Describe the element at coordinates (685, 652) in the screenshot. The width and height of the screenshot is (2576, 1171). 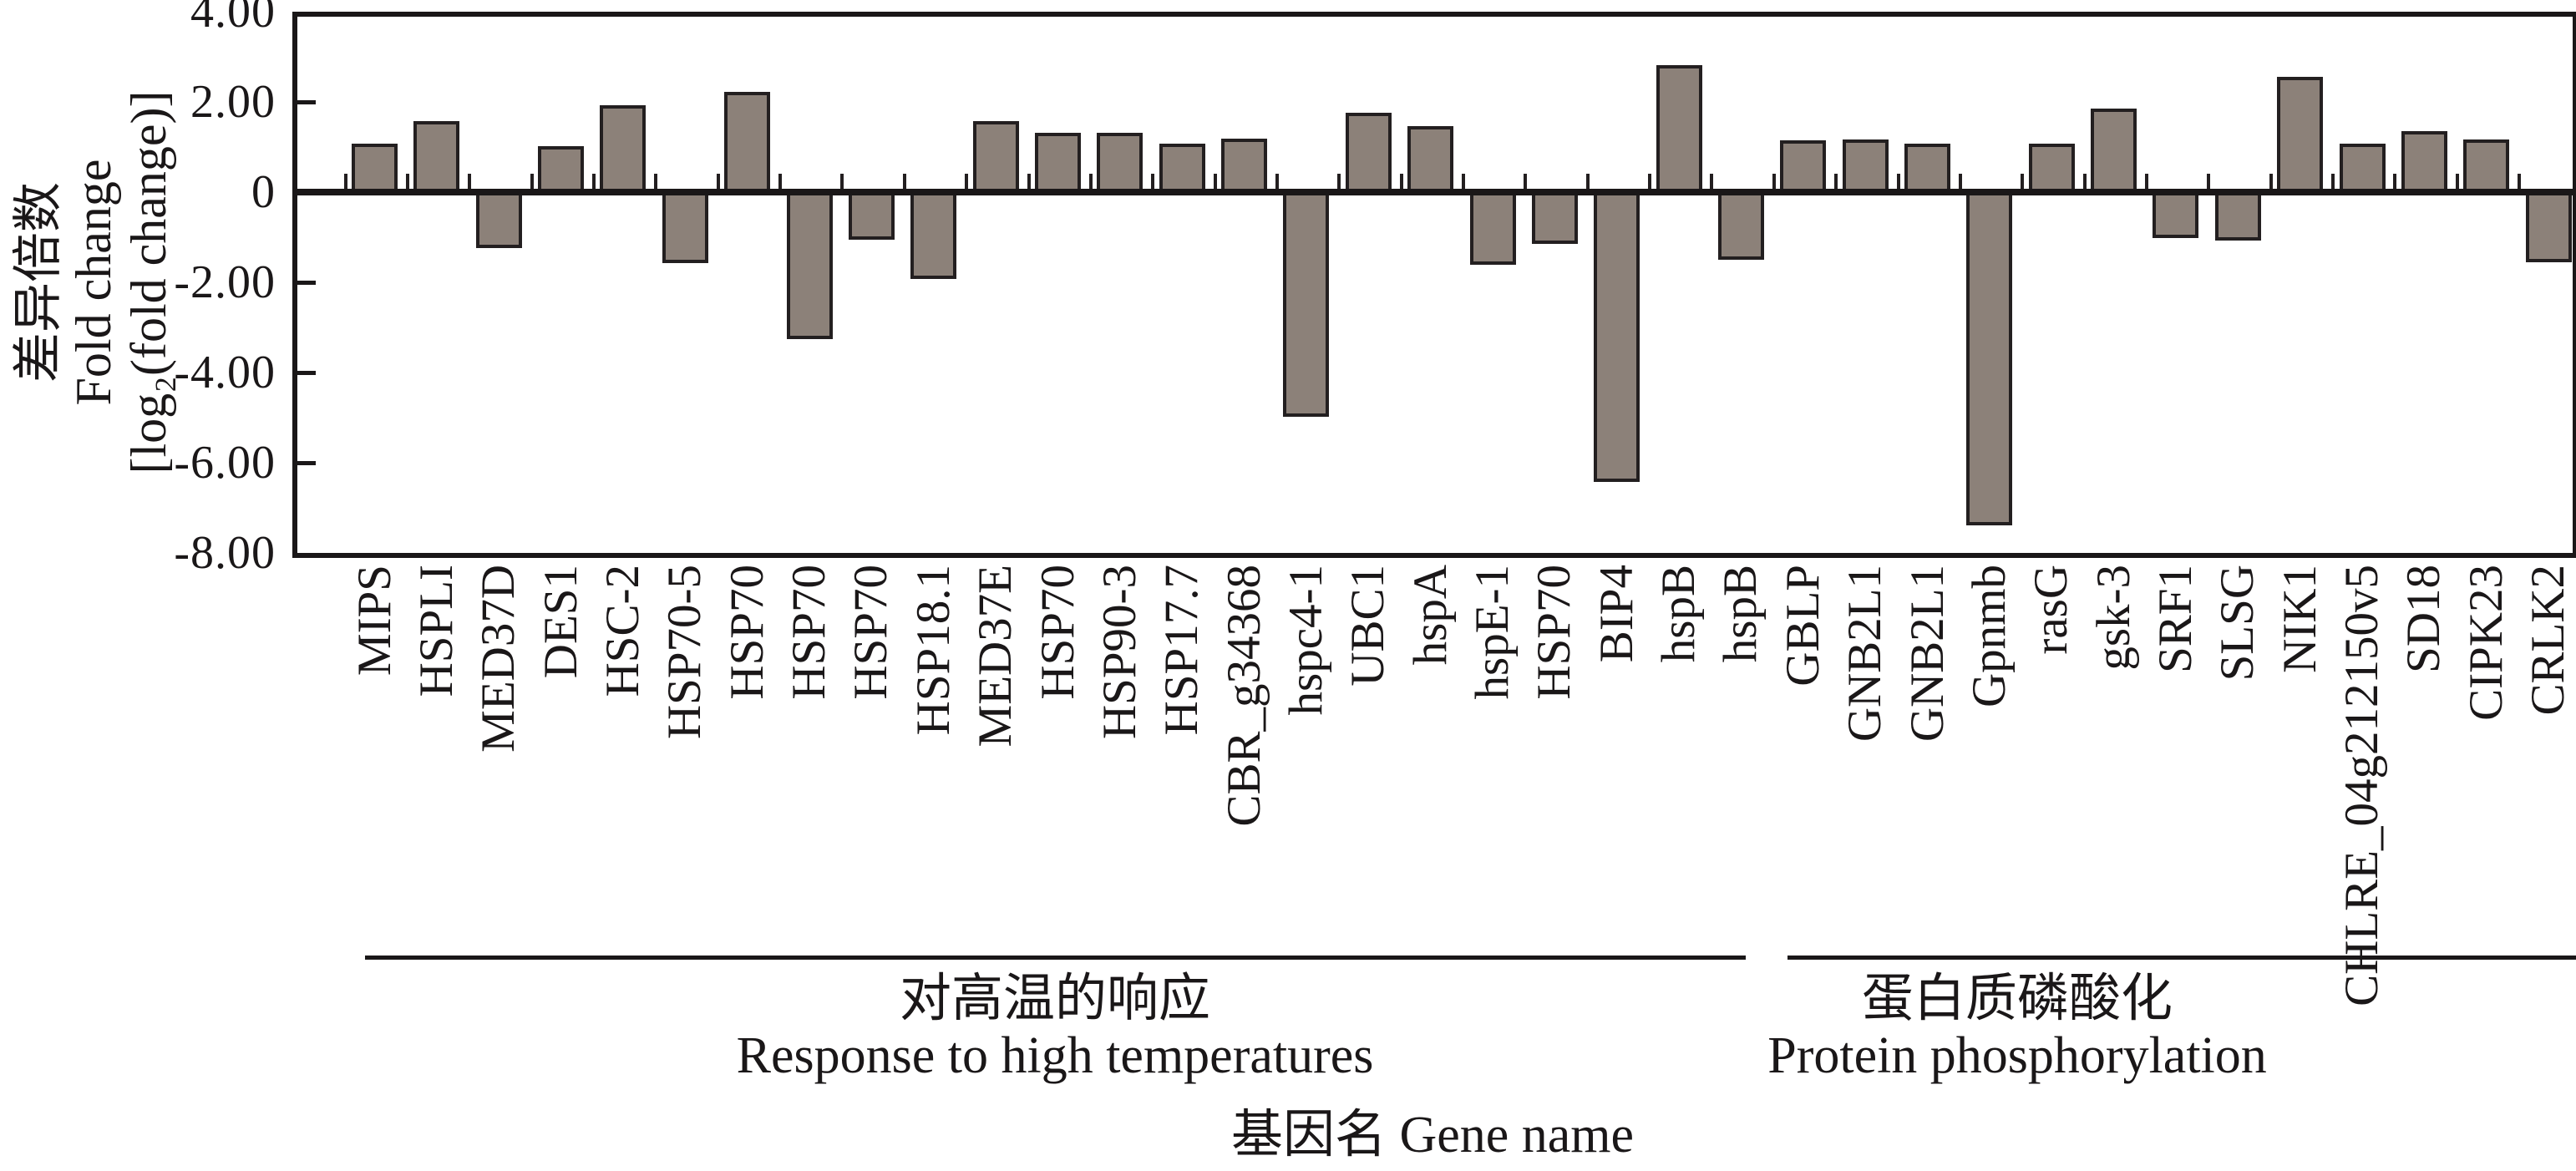
I see `gene-label-text: HSP70-5` at that location.